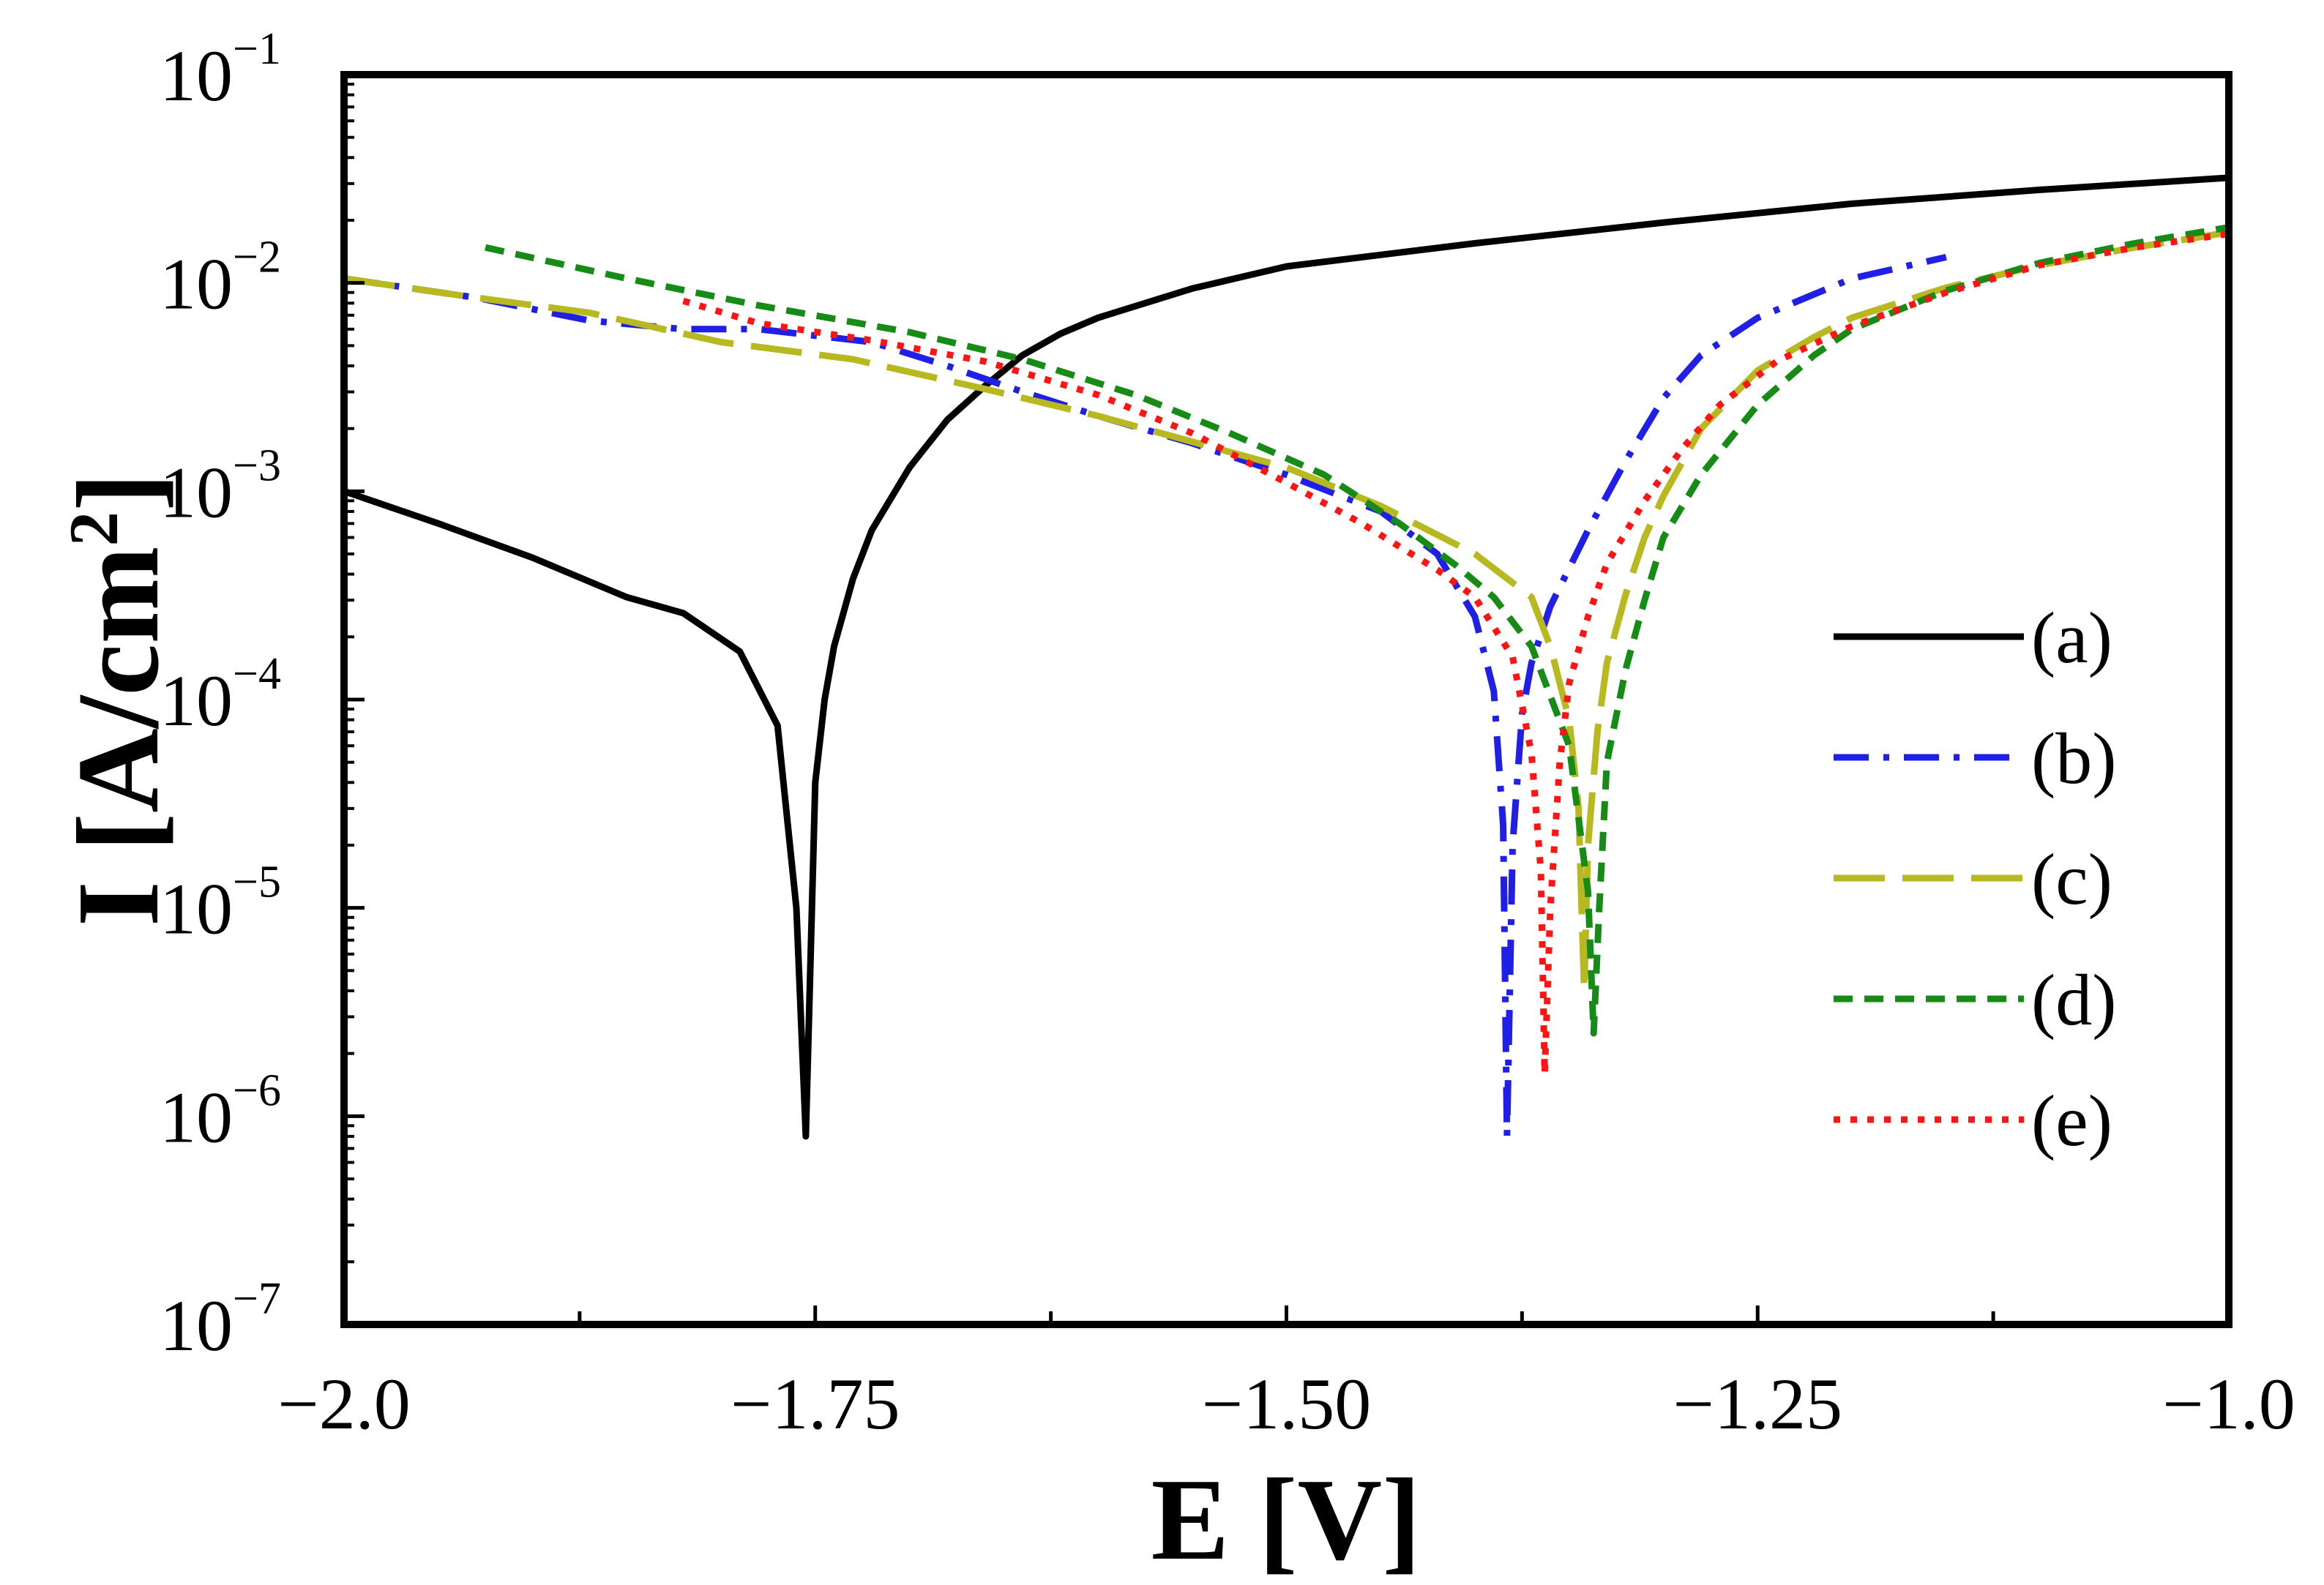 This screenshot has height=1585, width=2324. I want to click on y-tick-labels: 10⁻⁷ 10⁻⁶ 10⁻⁵ 10⁻⁴ 10⁻³ 10⁻² 10⁻¹, so click(220, 695).